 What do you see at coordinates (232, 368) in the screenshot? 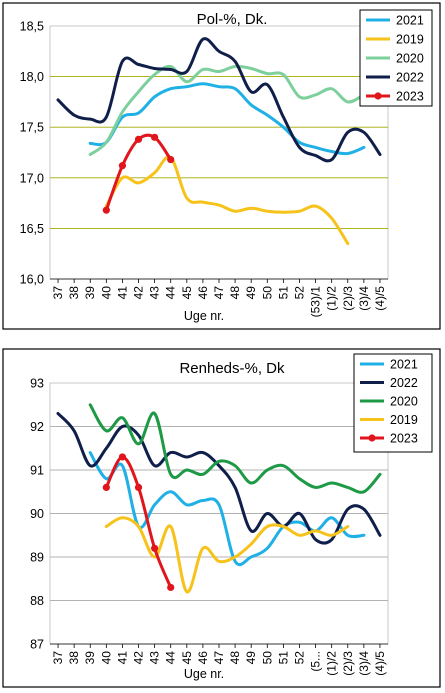
I see `chart-title: Renheds-%, Dk` at bounding box center [232, 368].